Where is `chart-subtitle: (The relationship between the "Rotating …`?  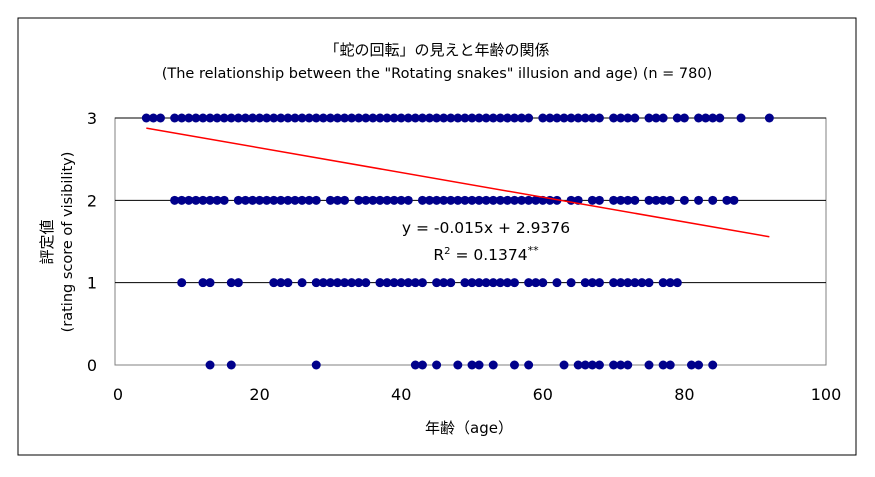 chart-subtitle: (The relationship between the "Rotating … is located at coordinates (437, 74).